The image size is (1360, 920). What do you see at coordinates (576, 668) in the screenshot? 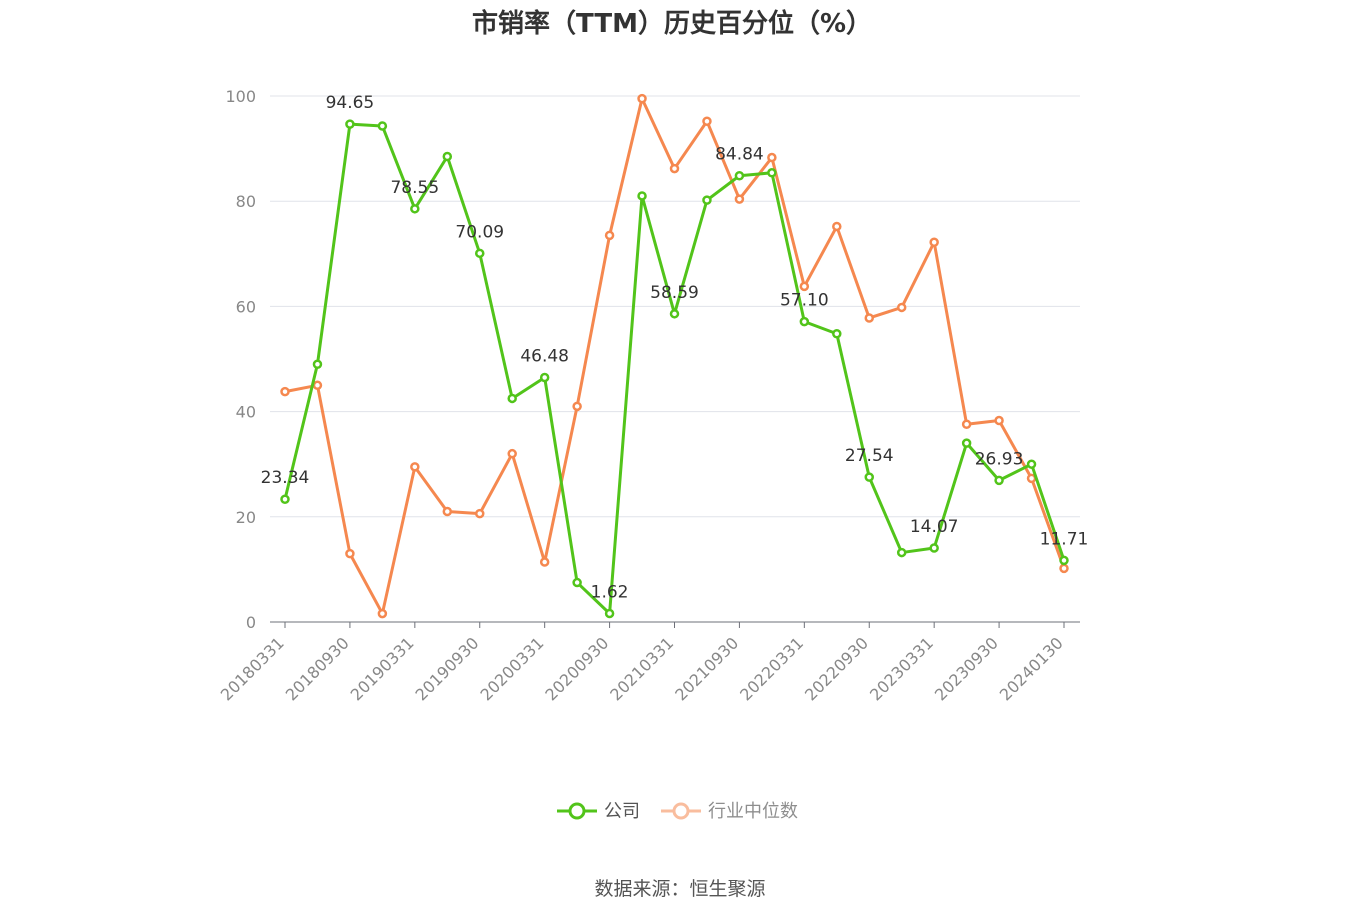
I see `x-tick-label: 20200930` at bounding box center [576, 668].